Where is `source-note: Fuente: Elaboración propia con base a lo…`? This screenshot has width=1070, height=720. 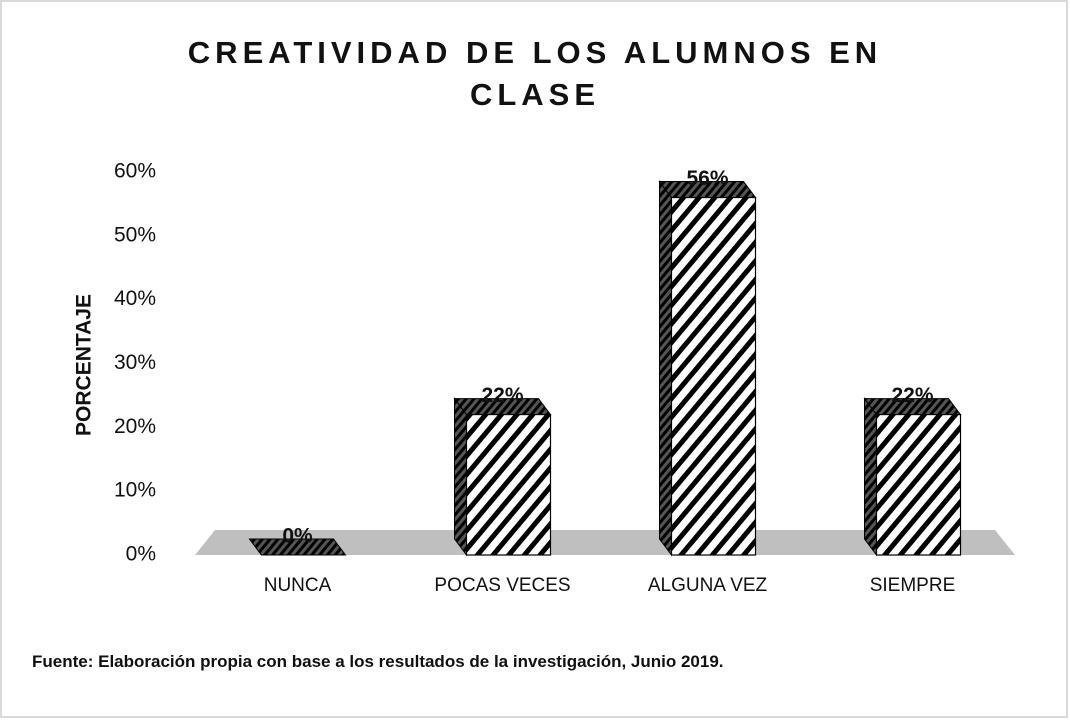 source-note: Fuente: Elaboración propia con base a lo… is located at coordinates (378, 661).